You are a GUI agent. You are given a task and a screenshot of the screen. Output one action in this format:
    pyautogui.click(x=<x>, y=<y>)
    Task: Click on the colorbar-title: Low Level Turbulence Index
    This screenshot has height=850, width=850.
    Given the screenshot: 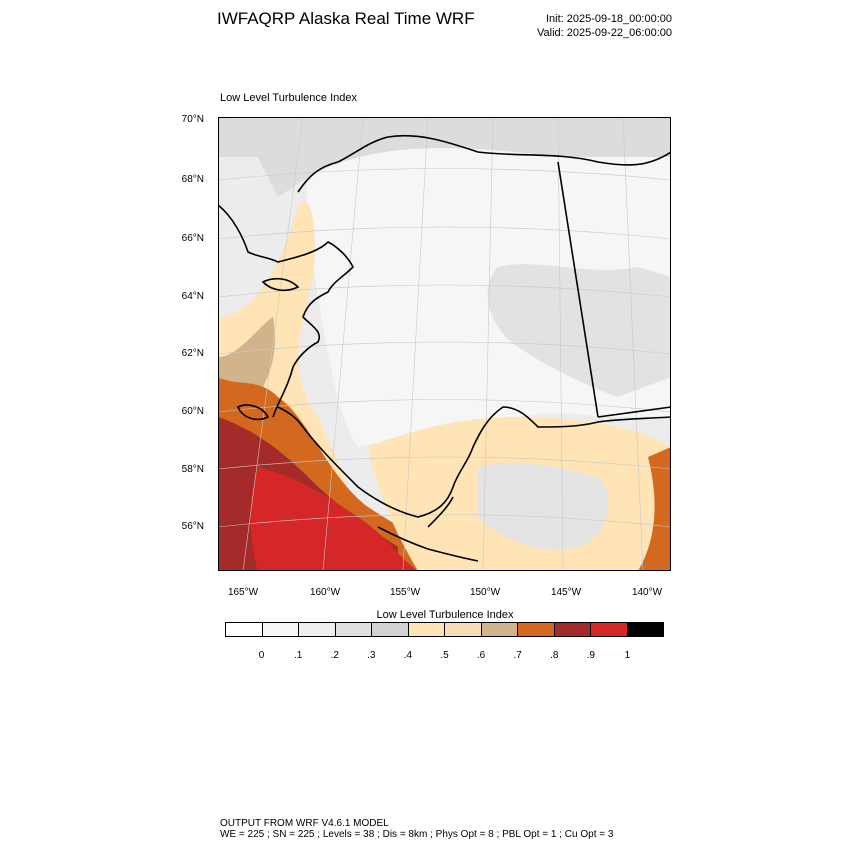 What is the action you would take?
    pyautogui.click(x=445, y=615)
    